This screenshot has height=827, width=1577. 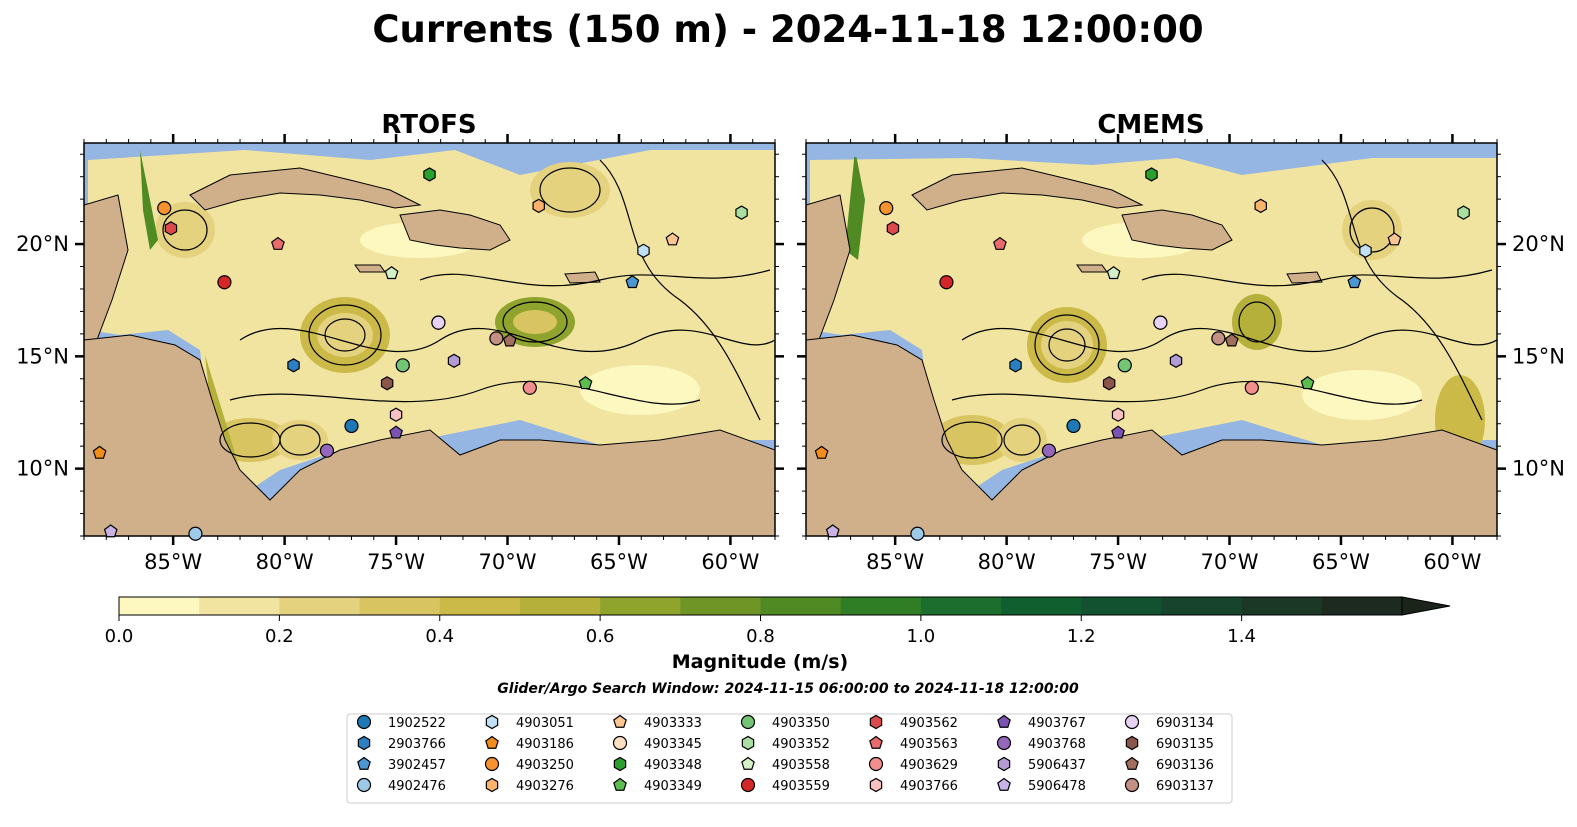 What do you see at coordinates (454, 361) in the screenshot?
I see `marker-5906437-rtofs` at bounding box center [454, 361].